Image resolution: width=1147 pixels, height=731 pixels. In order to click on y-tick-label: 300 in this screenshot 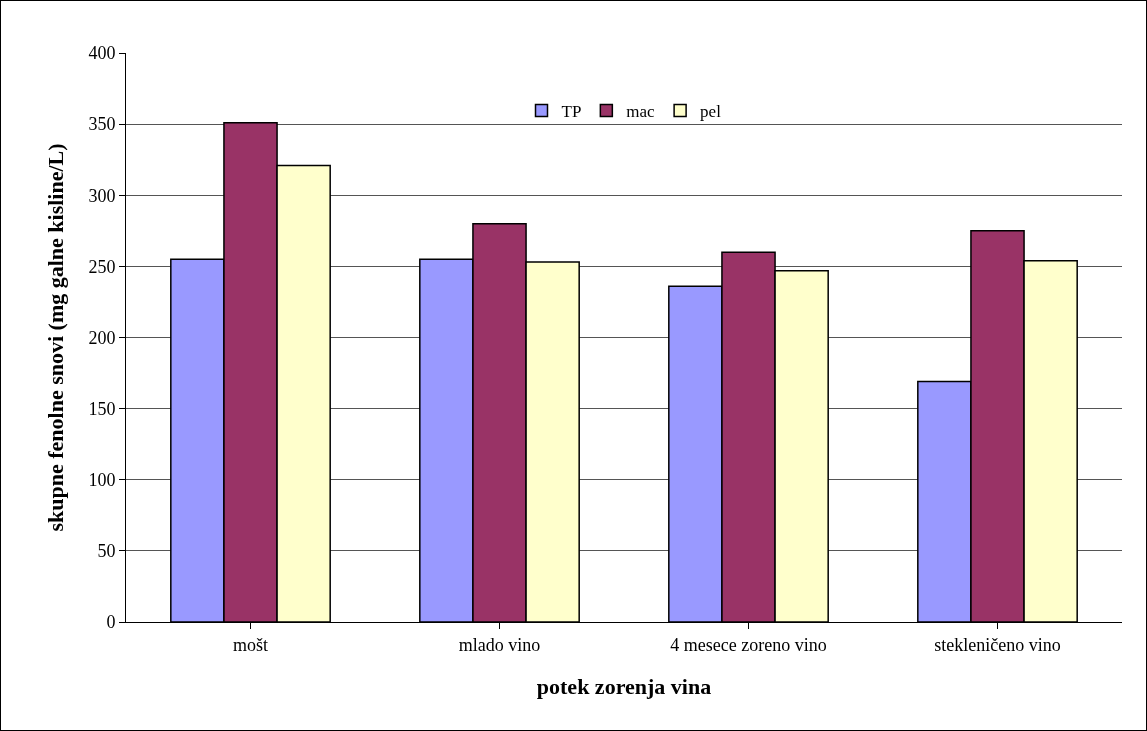, I will do `click(102, 195)`.